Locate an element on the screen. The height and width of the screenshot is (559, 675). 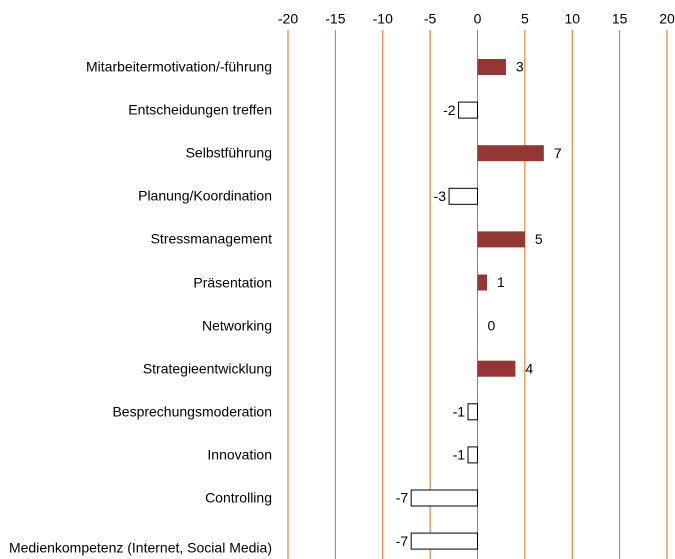
value-label: 4 is located at coordinates (529, 368).